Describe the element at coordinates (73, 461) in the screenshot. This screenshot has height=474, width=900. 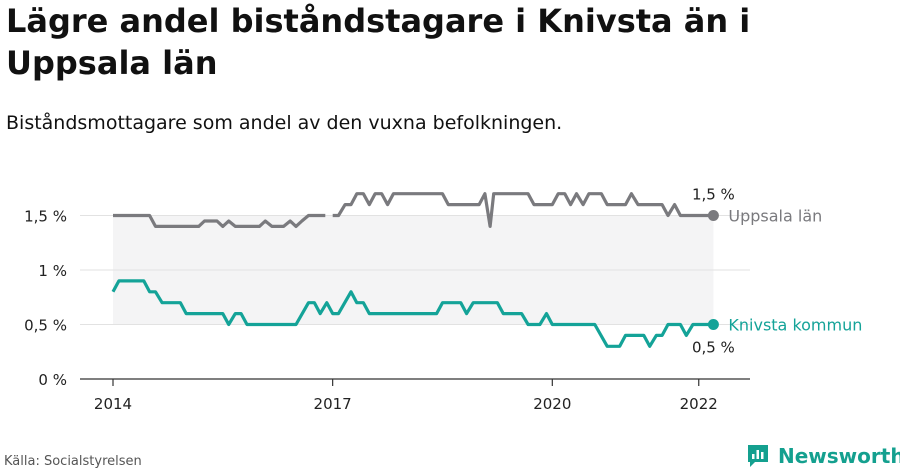
I see `source-note: Källa: Socialstyrelsen` at that location.